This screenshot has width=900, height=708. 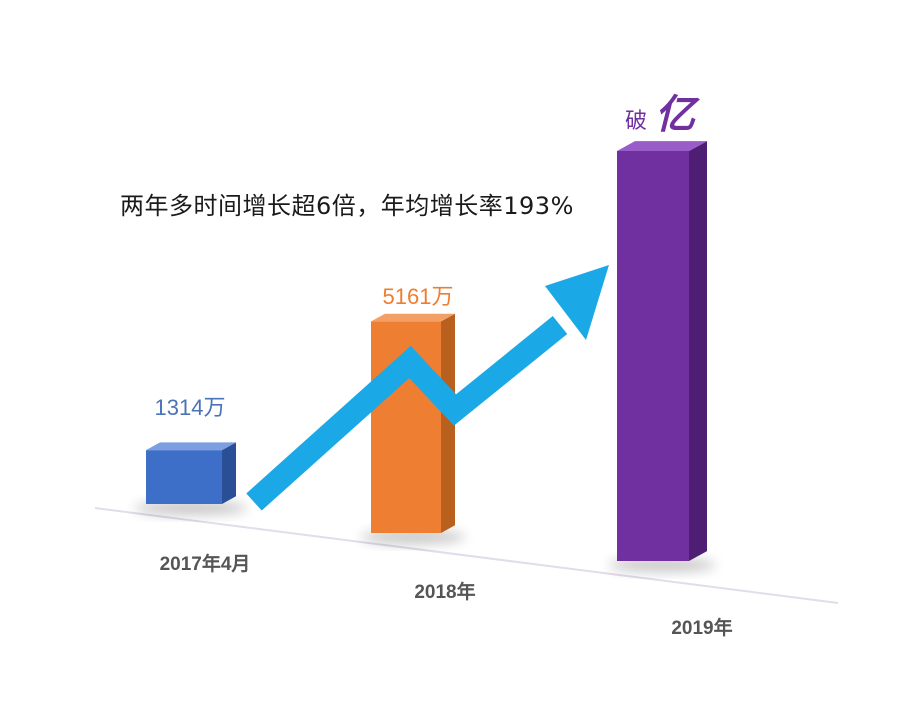 I want to click on data-label-3: 破亿, so click(x=662, y=115).